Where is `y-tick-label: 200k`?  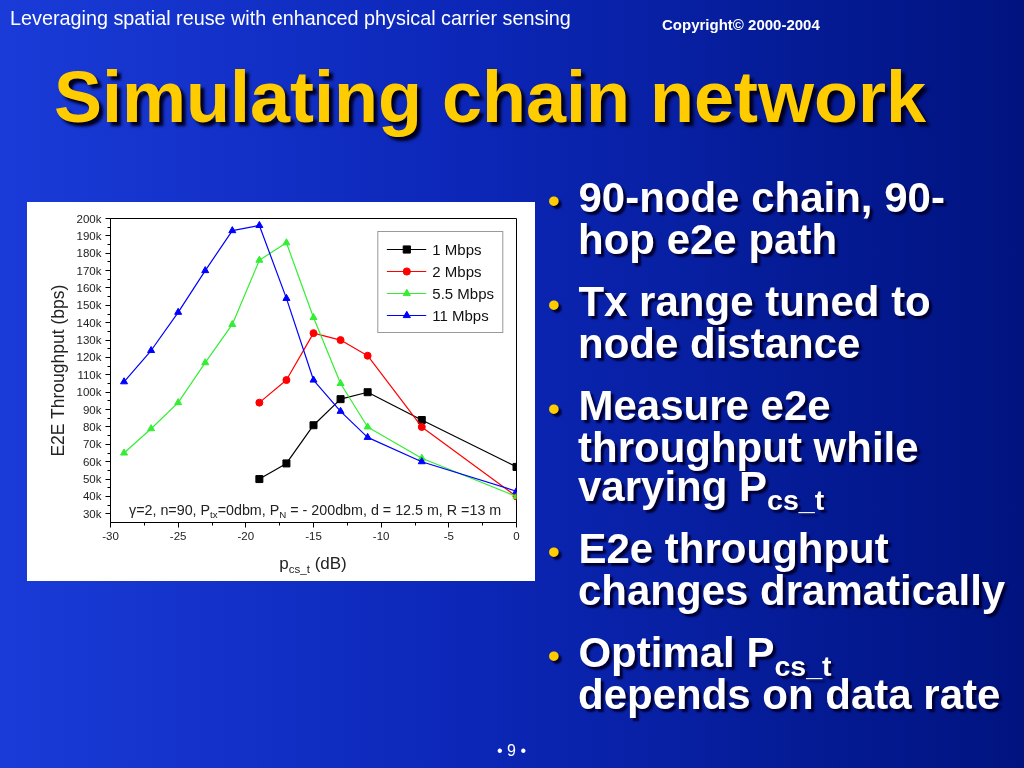 y-tick-label: 200k is located at coordinates (89, 218).